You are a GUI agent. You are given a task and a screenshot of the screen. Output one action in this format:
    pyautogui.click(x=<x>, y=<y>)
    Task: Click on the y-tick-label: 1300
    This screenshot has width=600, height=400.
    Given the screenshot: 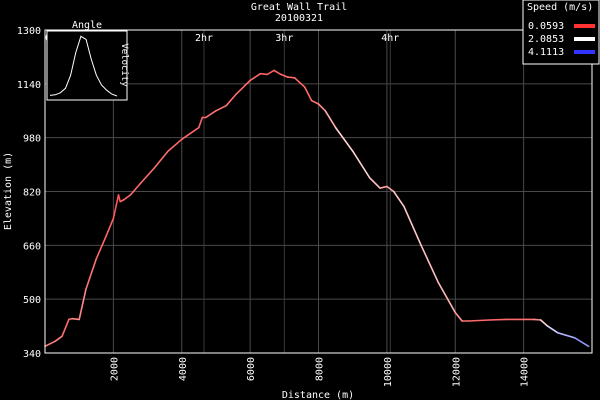 What is the action you would take?
    pyautogui.click(x=29, y=31)
    